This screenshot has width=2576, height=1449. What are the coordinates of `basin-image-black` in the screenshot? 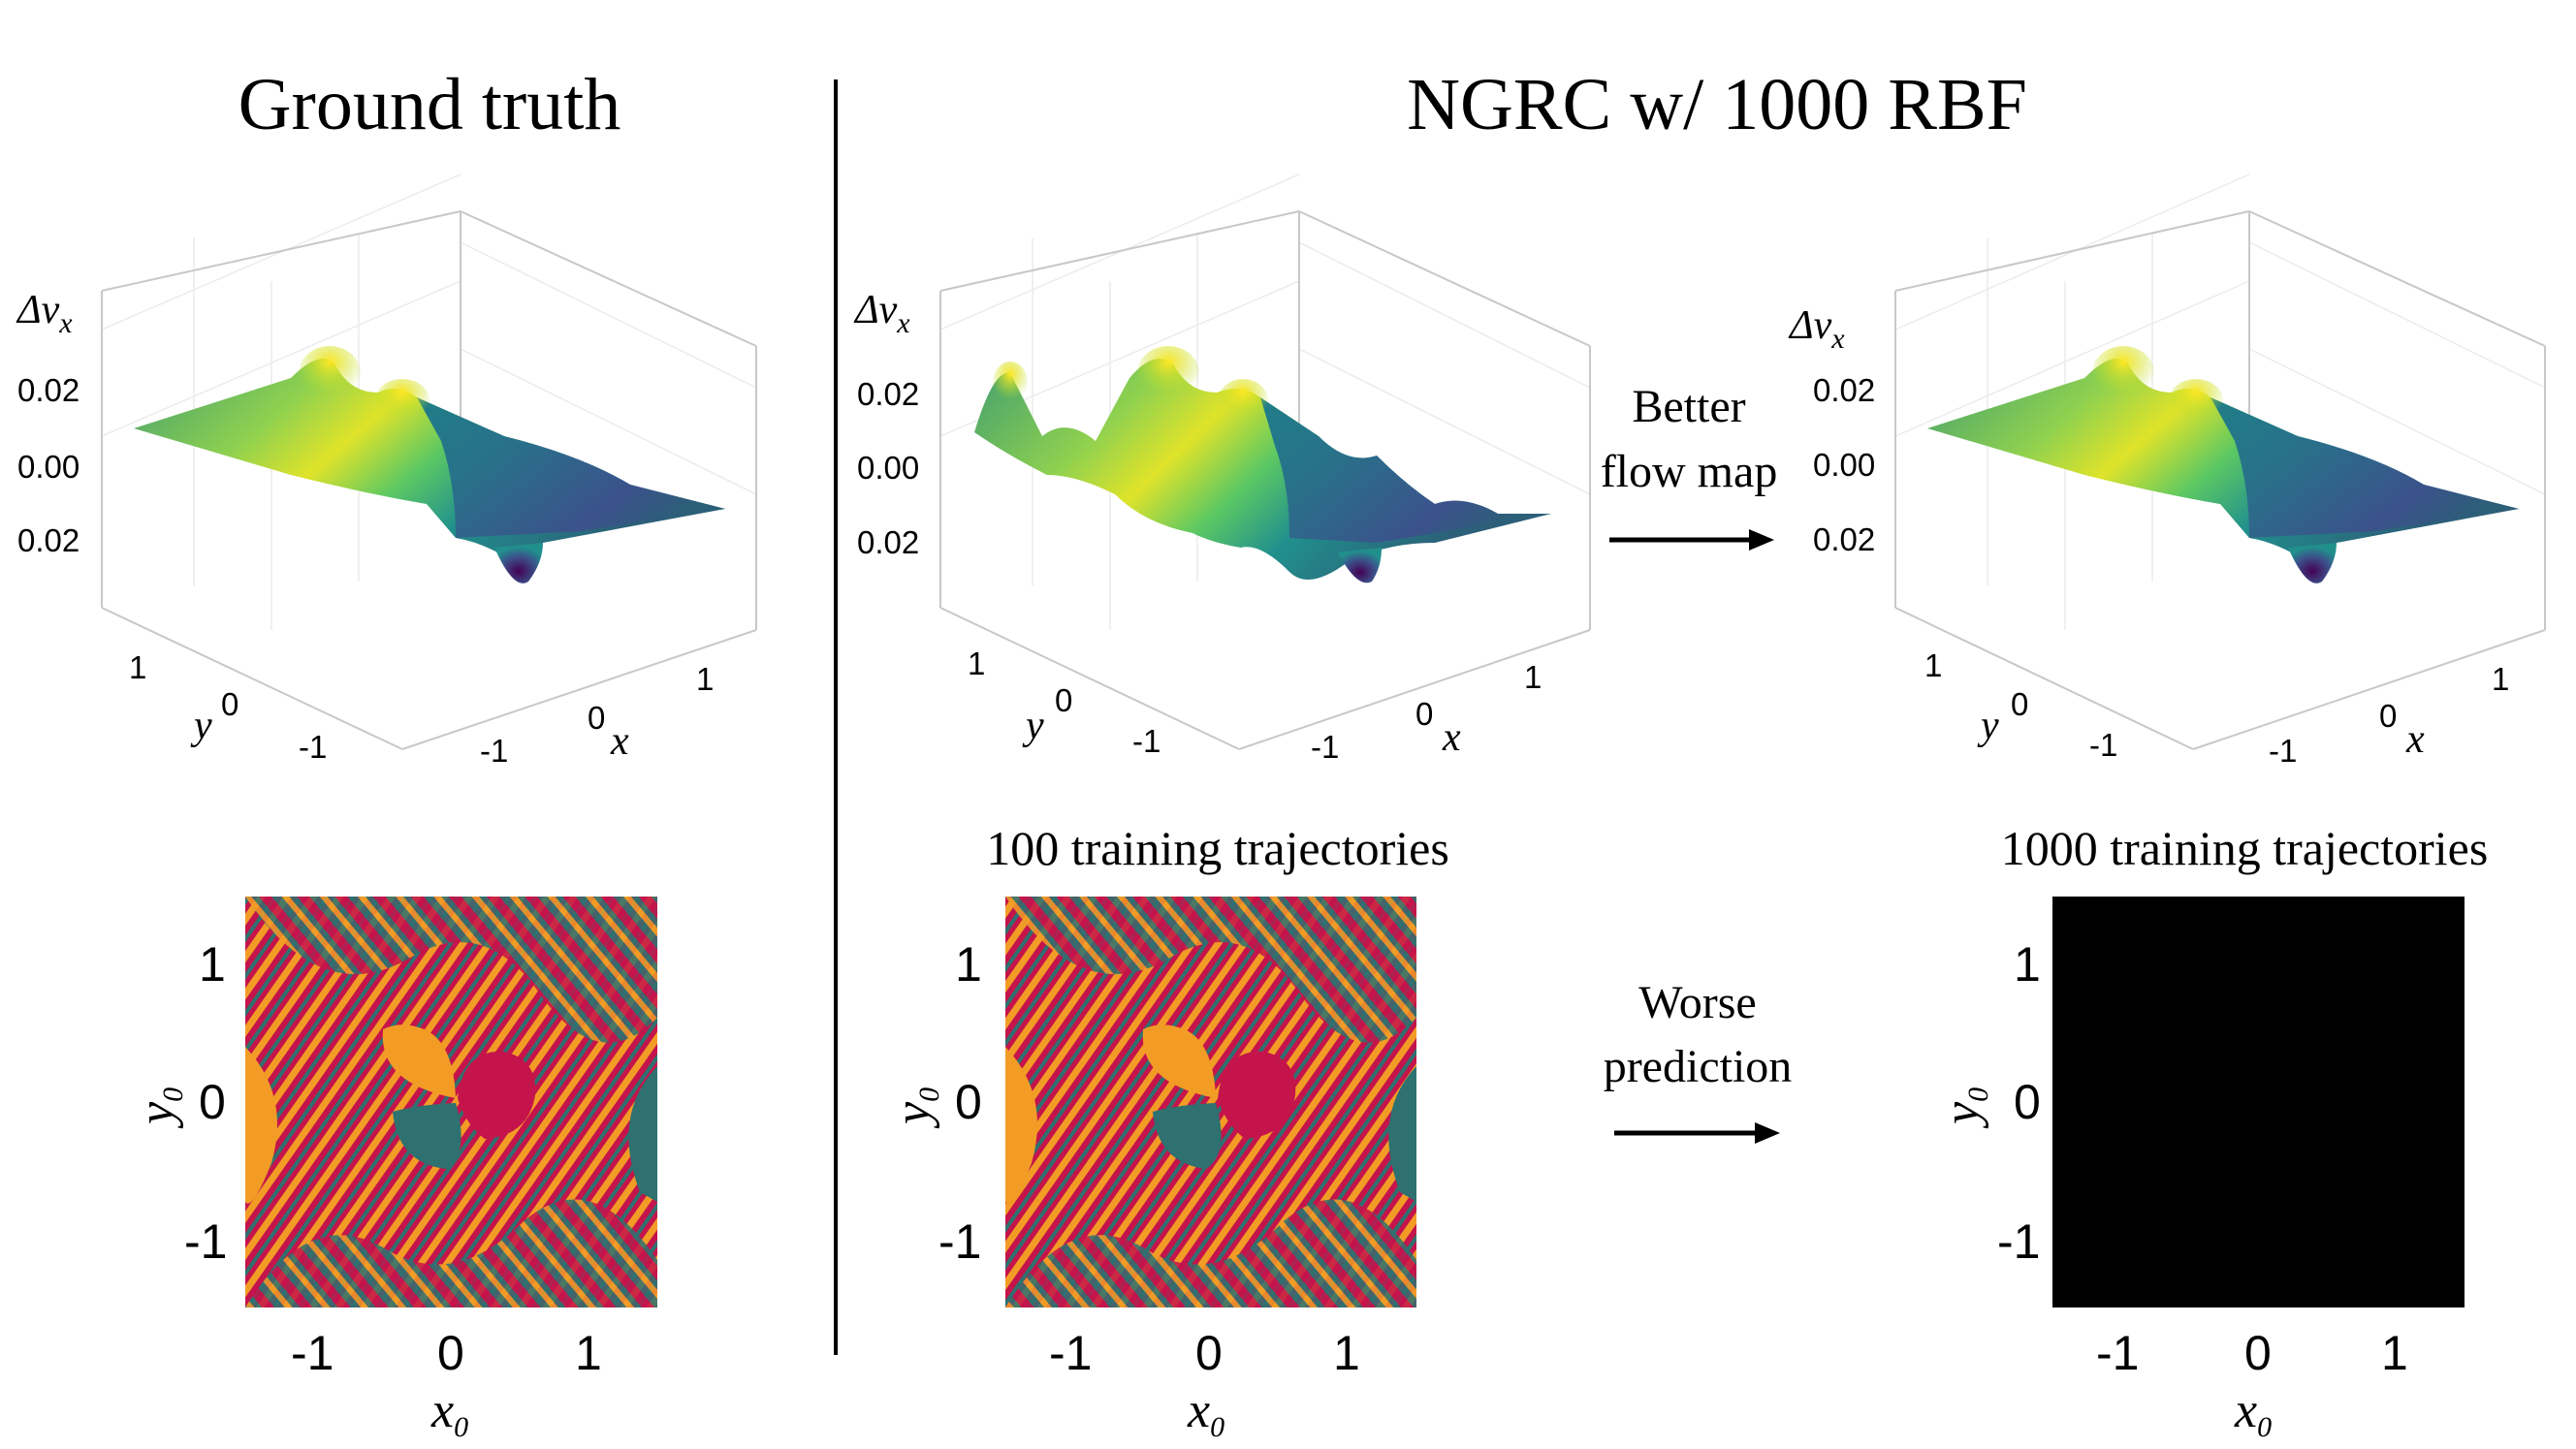 It's located at (2258, 1102).